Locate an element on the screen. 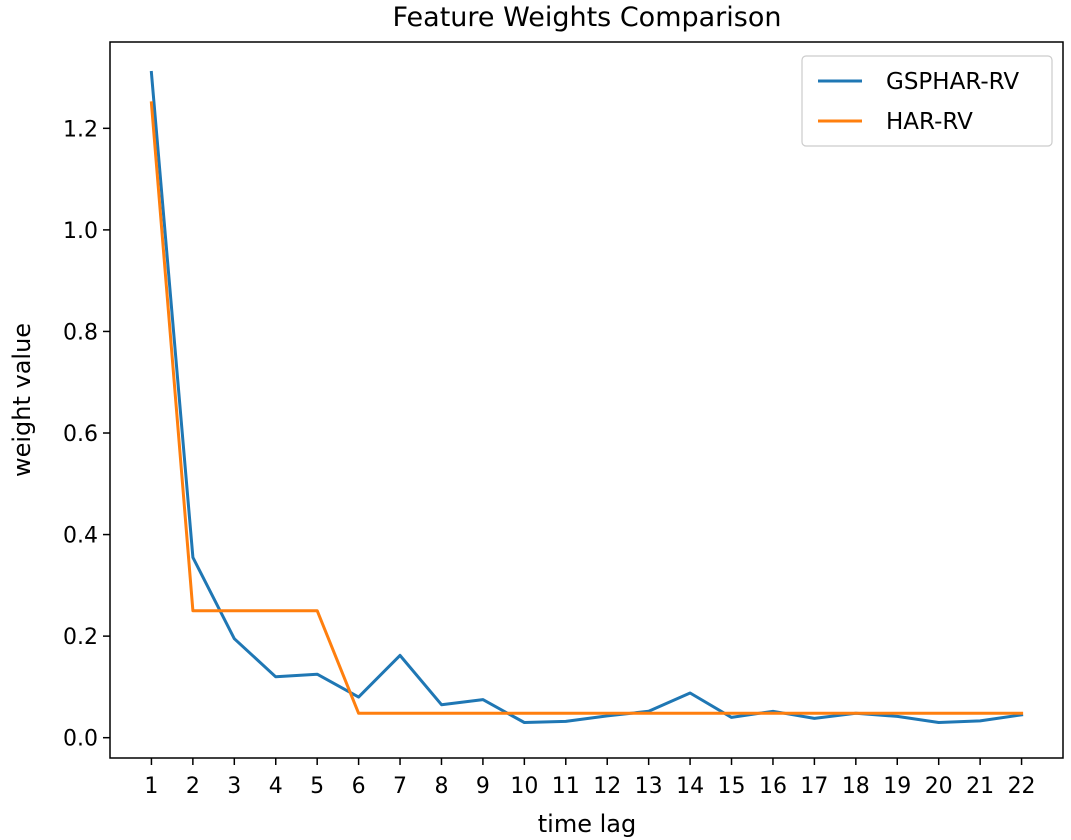 This screenshot has width=1071, height=840. x-tick-label: 6 is located at coordinates (359, 786).